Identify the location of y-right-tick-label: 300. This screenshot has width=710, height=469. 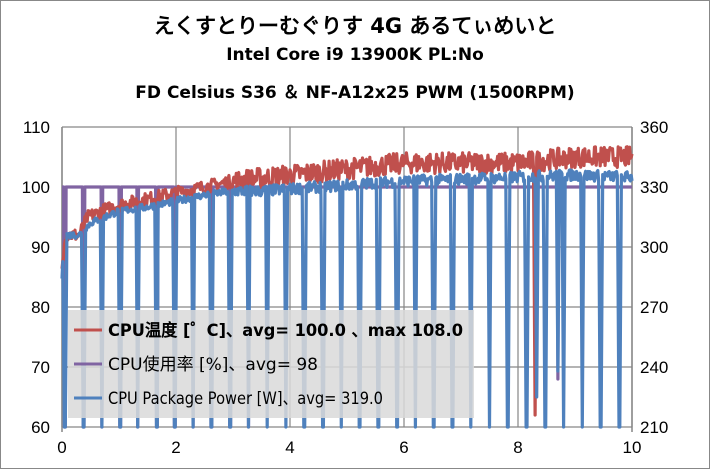
(654, 247).